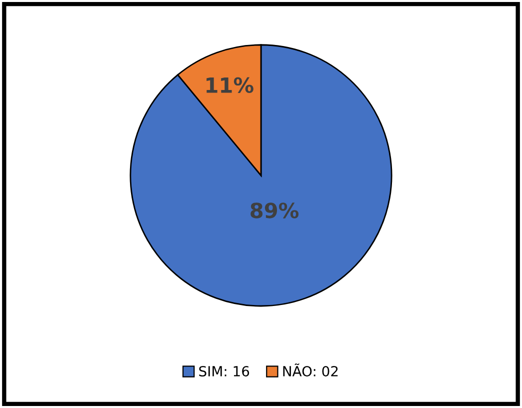 The height and width of the screenshot is (408, 522). I want to click on data-label: 11%, so click(230, 85).